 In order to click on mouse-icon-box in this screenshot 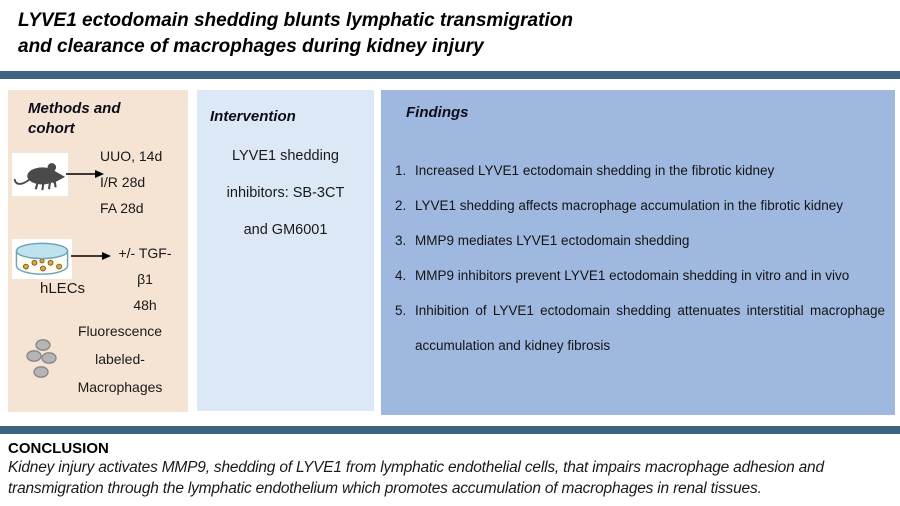, I will do `click(40, 174)`.